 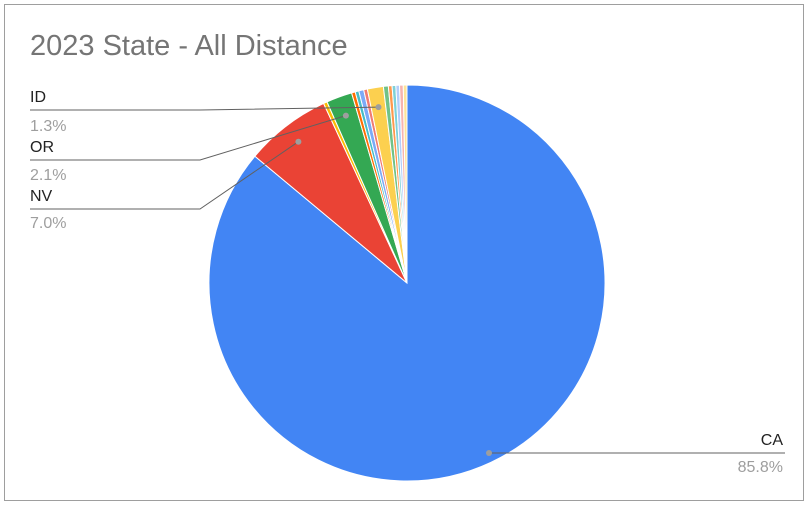 What do you see at coordinates (489, 453) in the screenshot?
I see `leader-dot-ca` at bounding box center [489, 453].